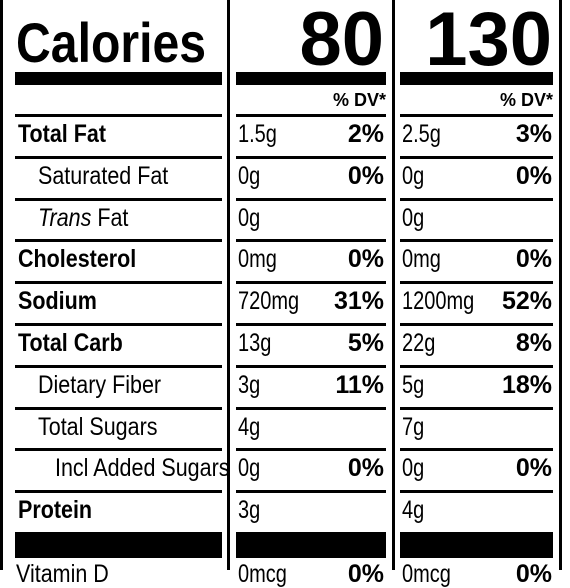  Describe the element at coordinates (413, 426) in the screenshot. I see `amount-serving-2-total-sugars: 7g` at that location.